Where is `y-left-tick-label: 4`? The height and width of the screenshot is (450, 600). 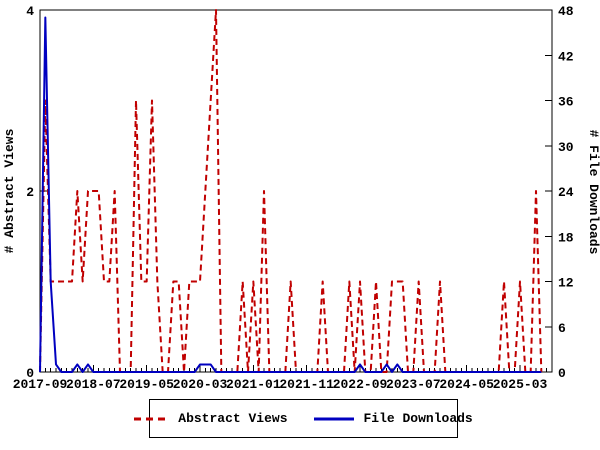 y-left-tick-label: 4 is located at coordinates (30, 11).